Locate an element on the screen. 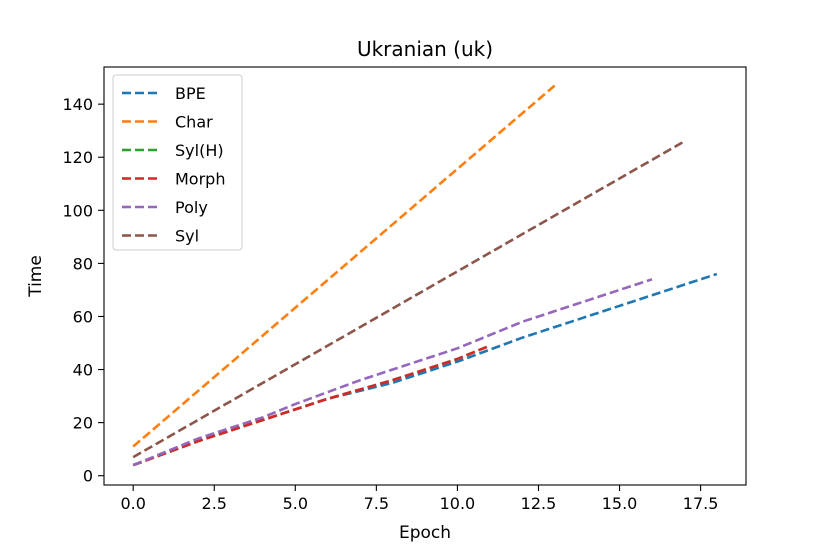  legend: BPE Char Syl(H) Morph Poly Syl is located at coordinates (177, 162).